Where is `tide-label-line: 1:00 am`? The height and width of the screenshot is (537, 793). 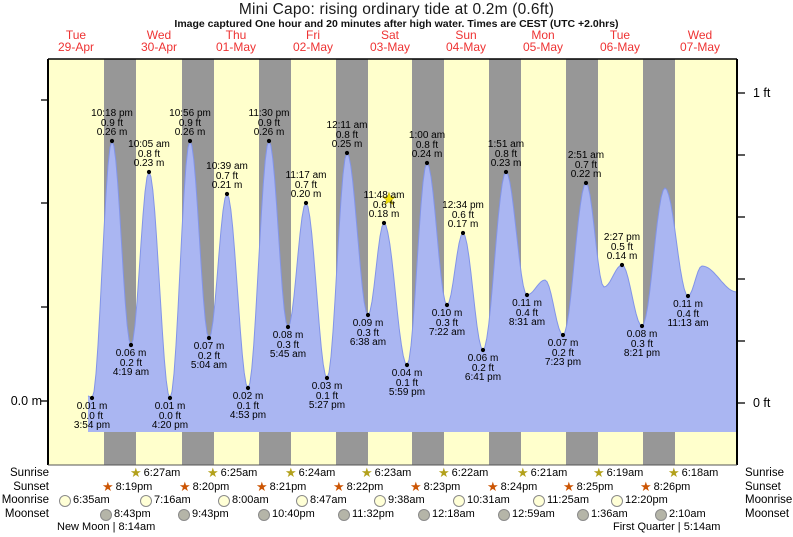
tide-label-line: 1:00 am is located at coordinates (427, 135).